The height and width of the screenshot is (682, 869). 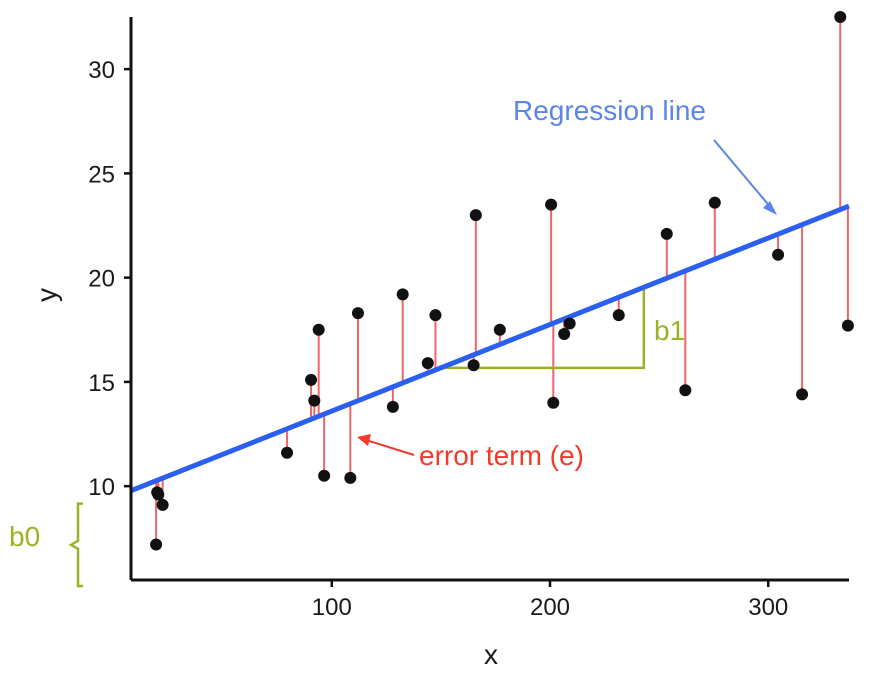 I want to click on x-tick-label: 200, so click(x=550, y=607).